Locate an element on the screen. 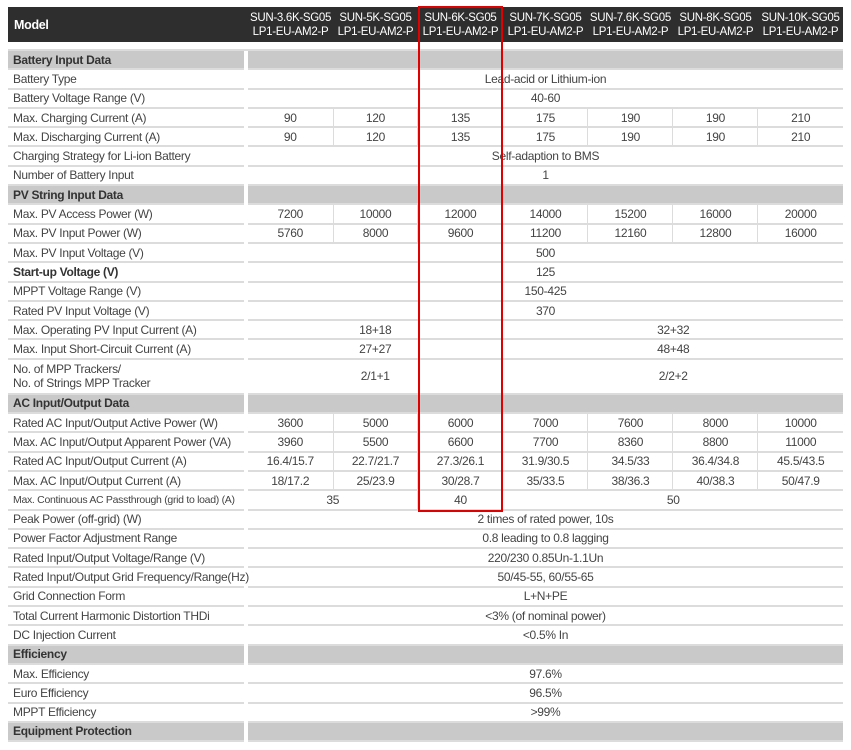 The height and width of the screenshot is (750, 851). spec-value: 90 is located at coordinates (290, 137).